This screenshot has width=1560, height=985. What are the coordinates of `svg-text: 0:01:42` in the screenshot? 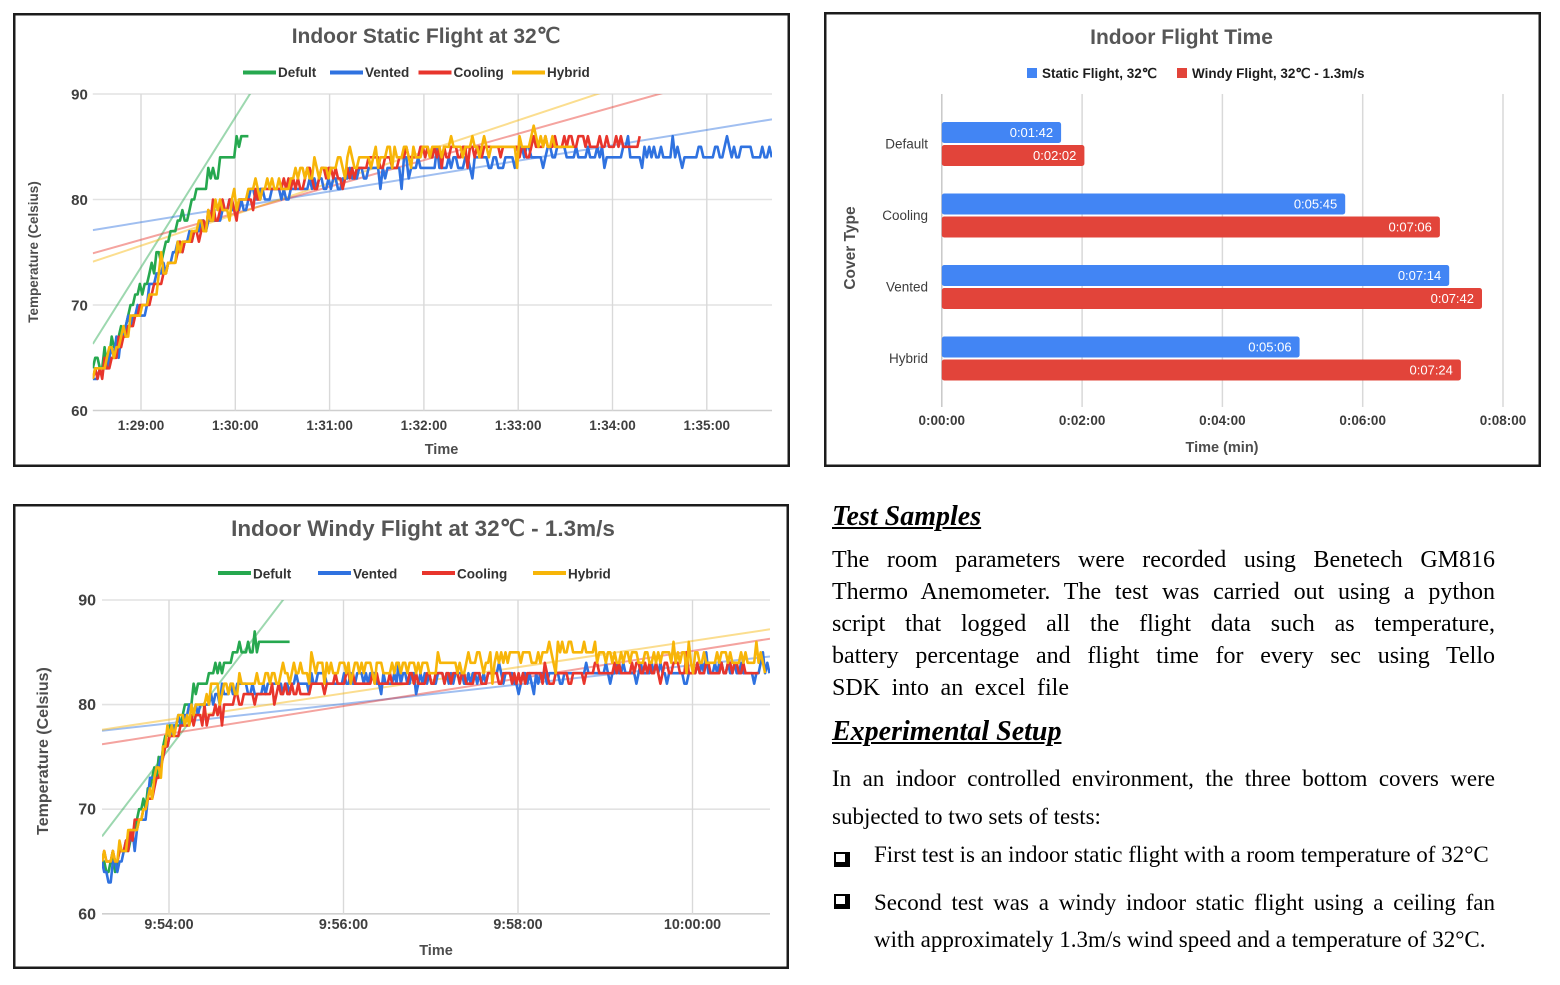 It's located at (1031, 132).